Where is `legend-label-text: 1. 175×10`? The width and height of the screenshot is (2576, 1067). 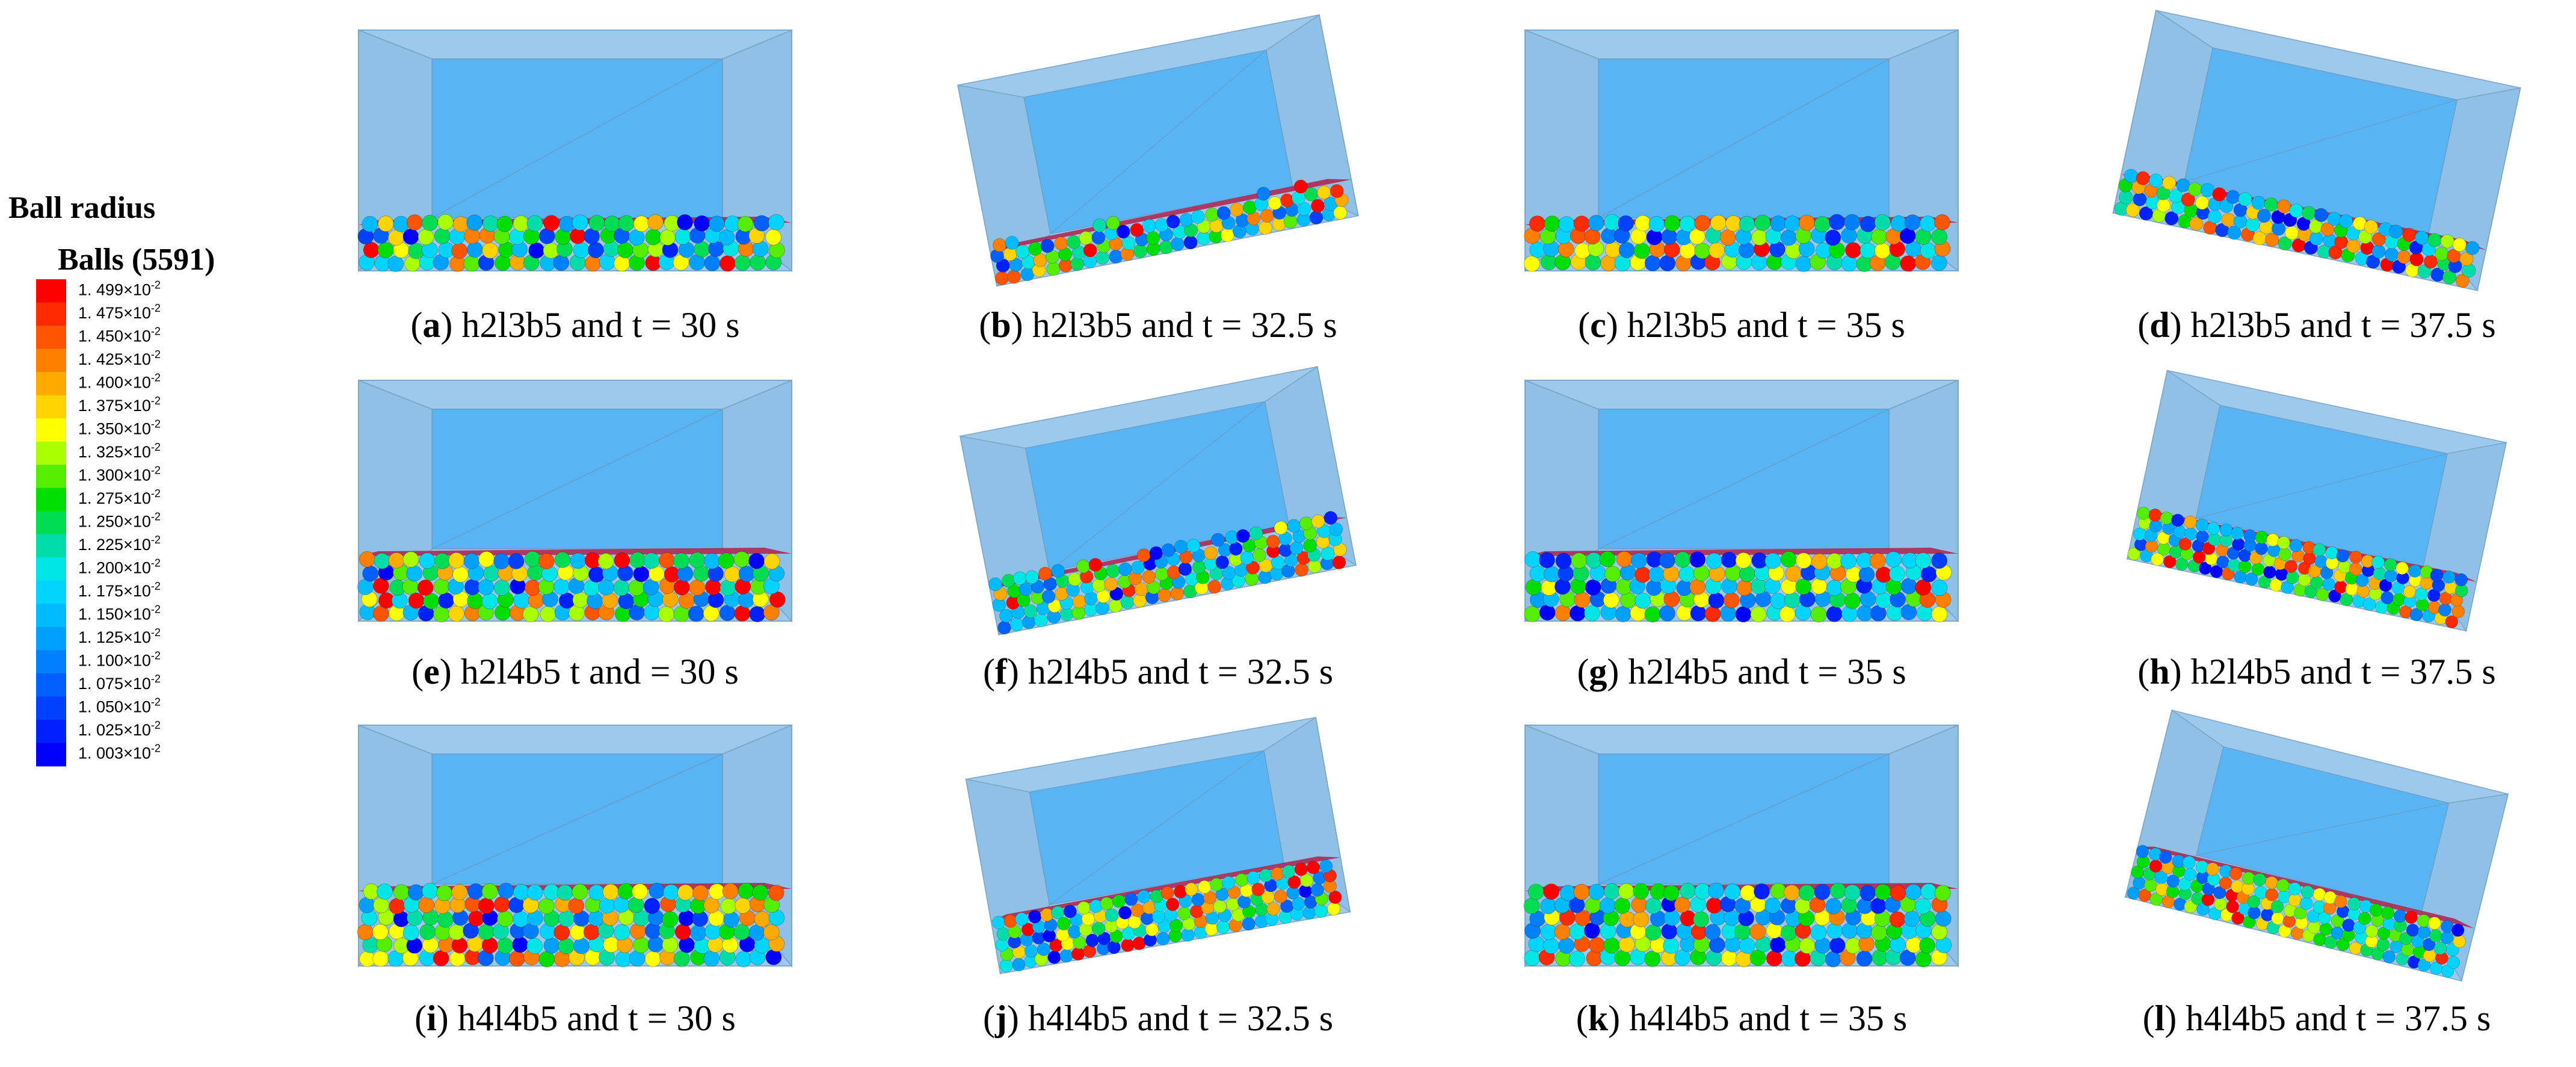
legend-label-text: 1. 175×10 is located at coordinates (114, 591).